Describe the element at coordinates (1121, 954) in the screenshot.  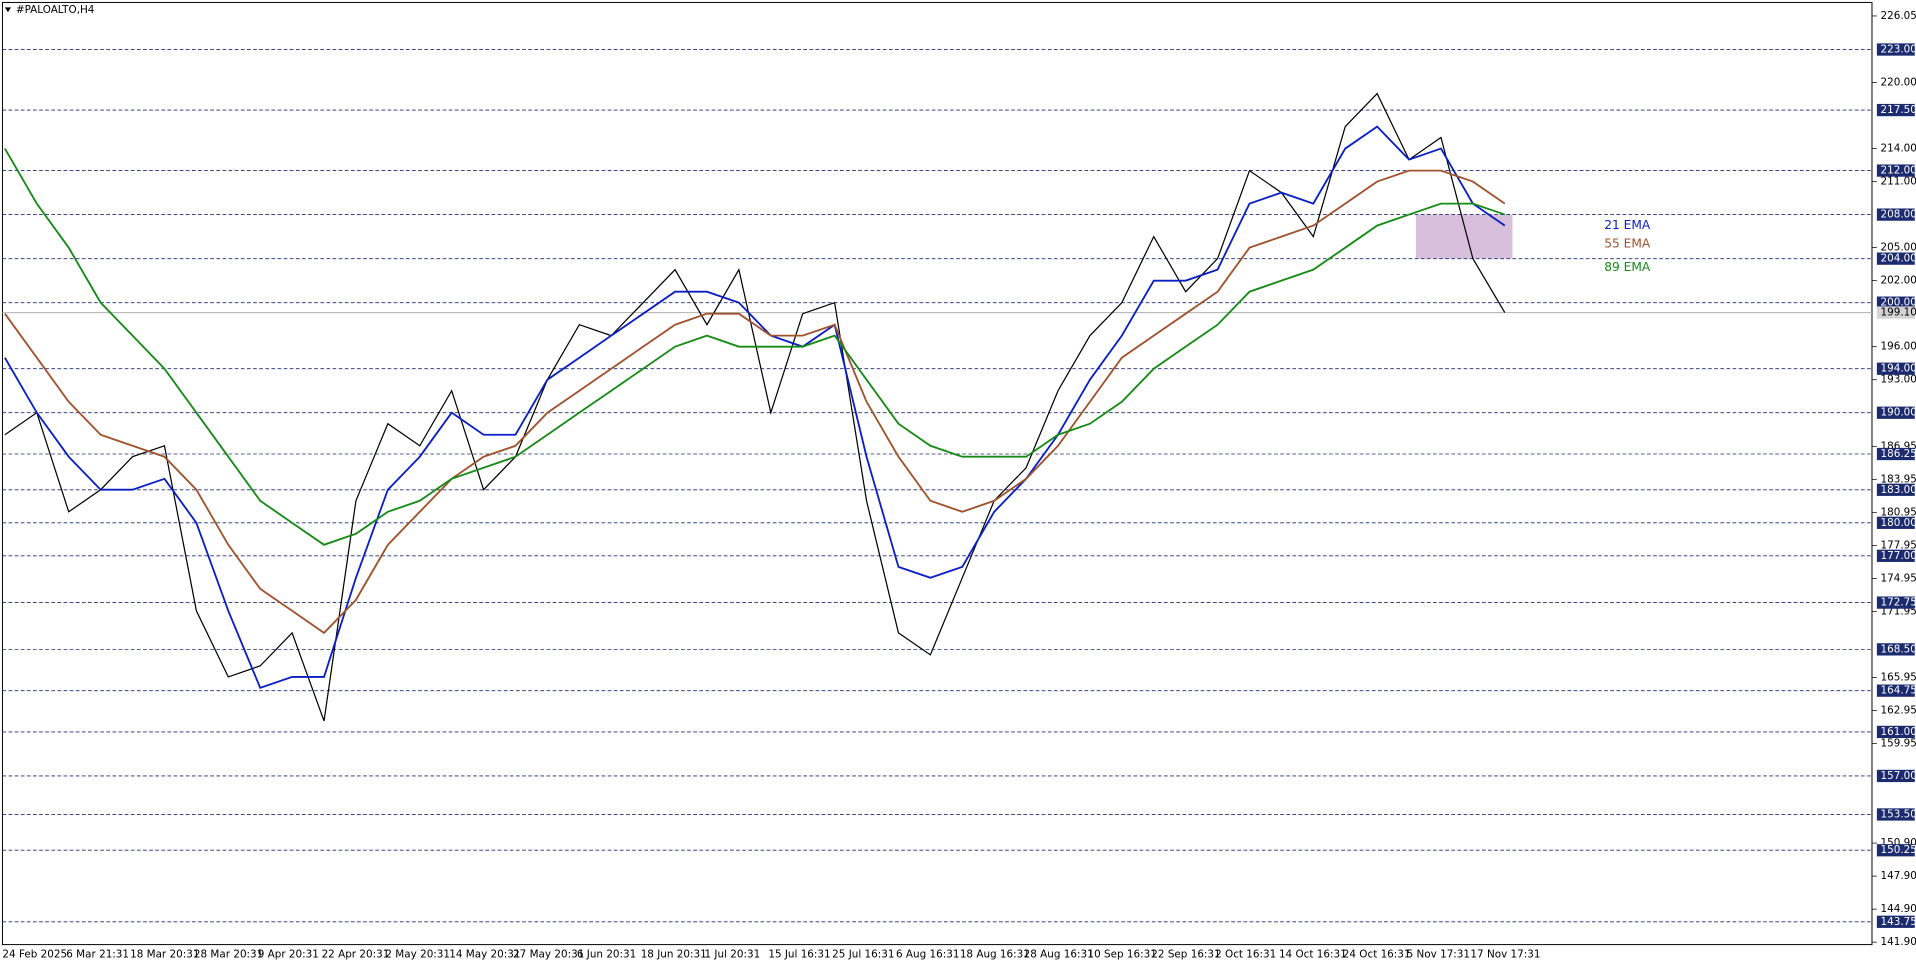
I see `x-tick-label: 10 Sep 16:31` at that location.